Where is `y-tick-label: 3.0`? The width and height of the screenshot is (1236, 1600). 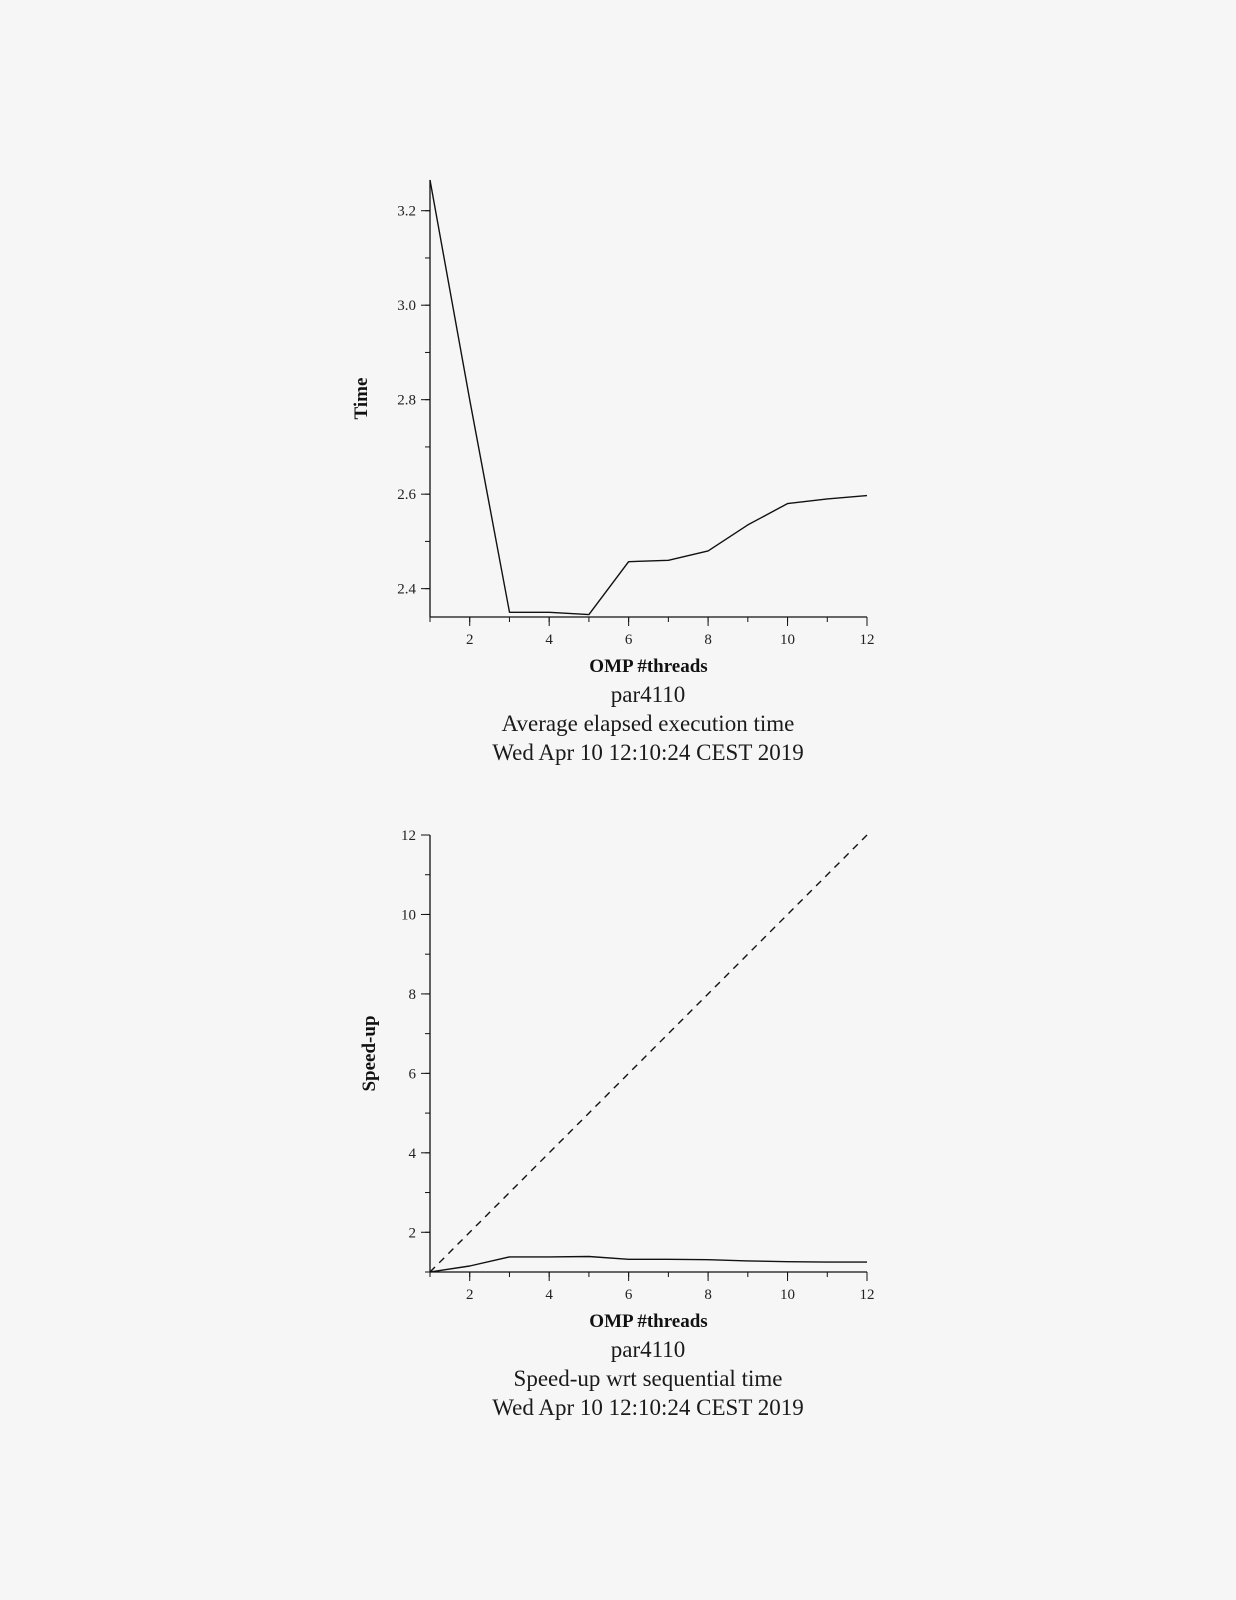
y-tick-label: 3.0 is located at coordinates (406, 306).